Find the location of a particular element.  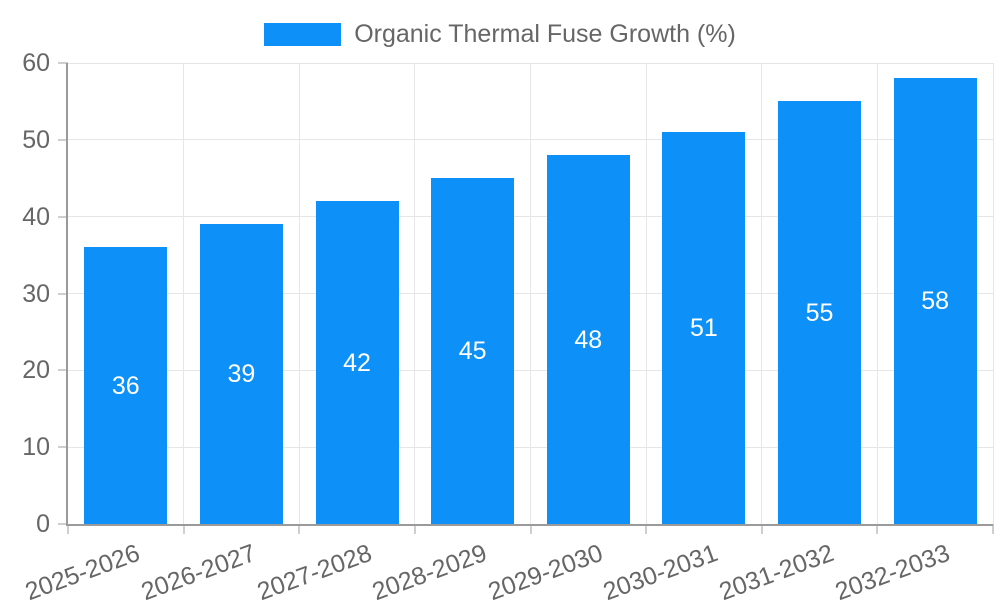

x-tick-label: 2028-2029 is located at coordinates (429, 572).